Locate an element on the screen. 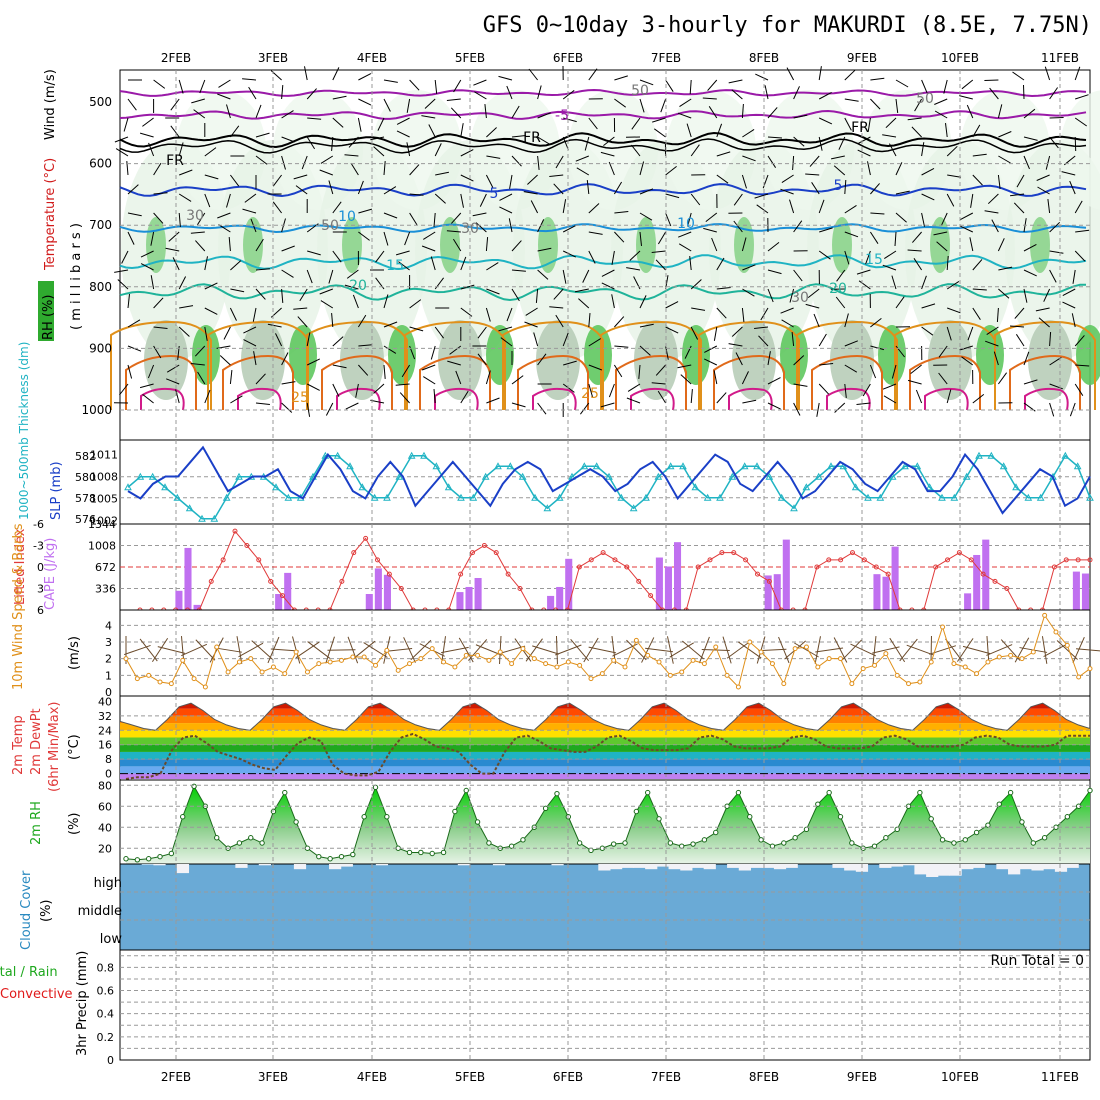 The width and height of the screenshot is (1100, 1100). rh2m-label: 2m RH is located at coordinates (36, 823).